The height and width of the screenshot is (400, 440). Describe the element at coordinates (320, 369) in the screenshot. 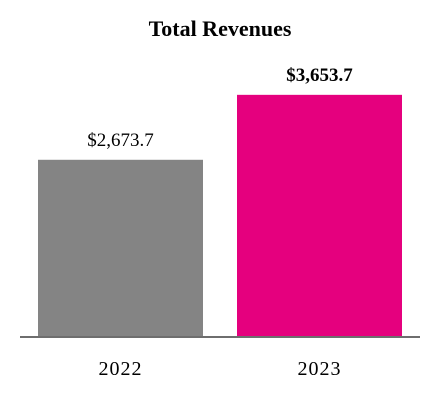

I see `x-tick-label-2023: 2023` at that location.